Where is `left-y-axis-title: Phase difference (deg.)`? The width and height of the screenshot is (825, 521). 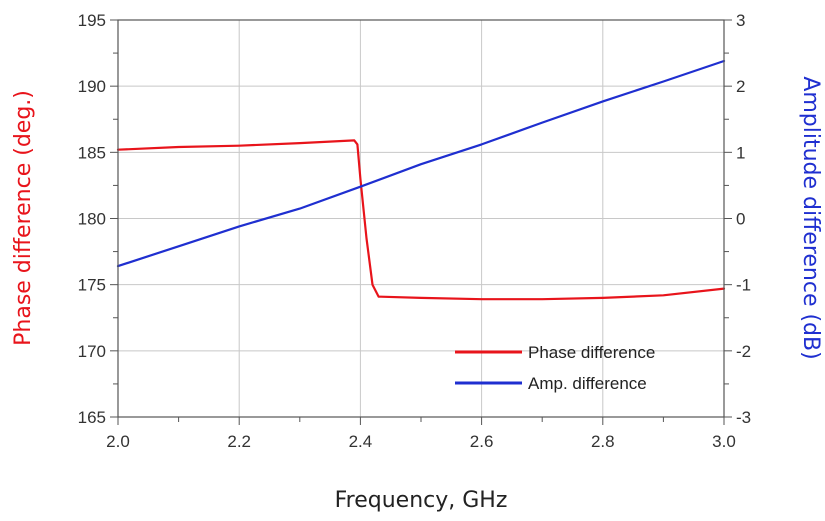 left-y-axis-title: Phase difference (deg.) is located at coordinates (23, 218).